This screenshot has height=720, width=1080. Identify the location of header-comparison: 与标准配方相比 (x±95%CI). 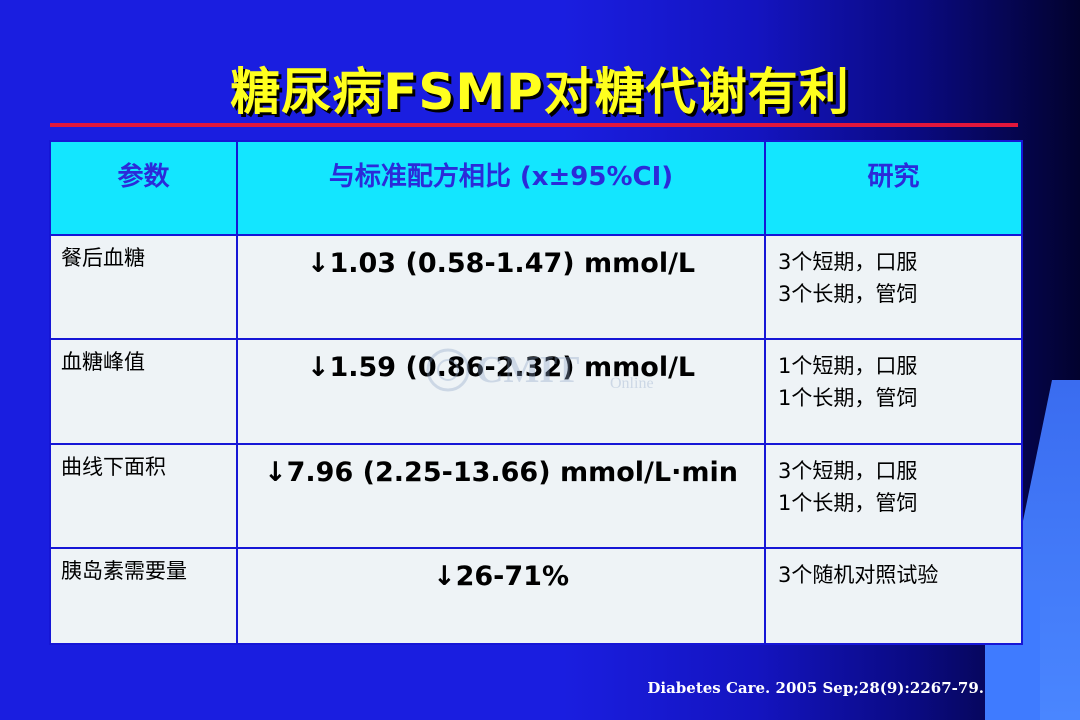
(501, 188).